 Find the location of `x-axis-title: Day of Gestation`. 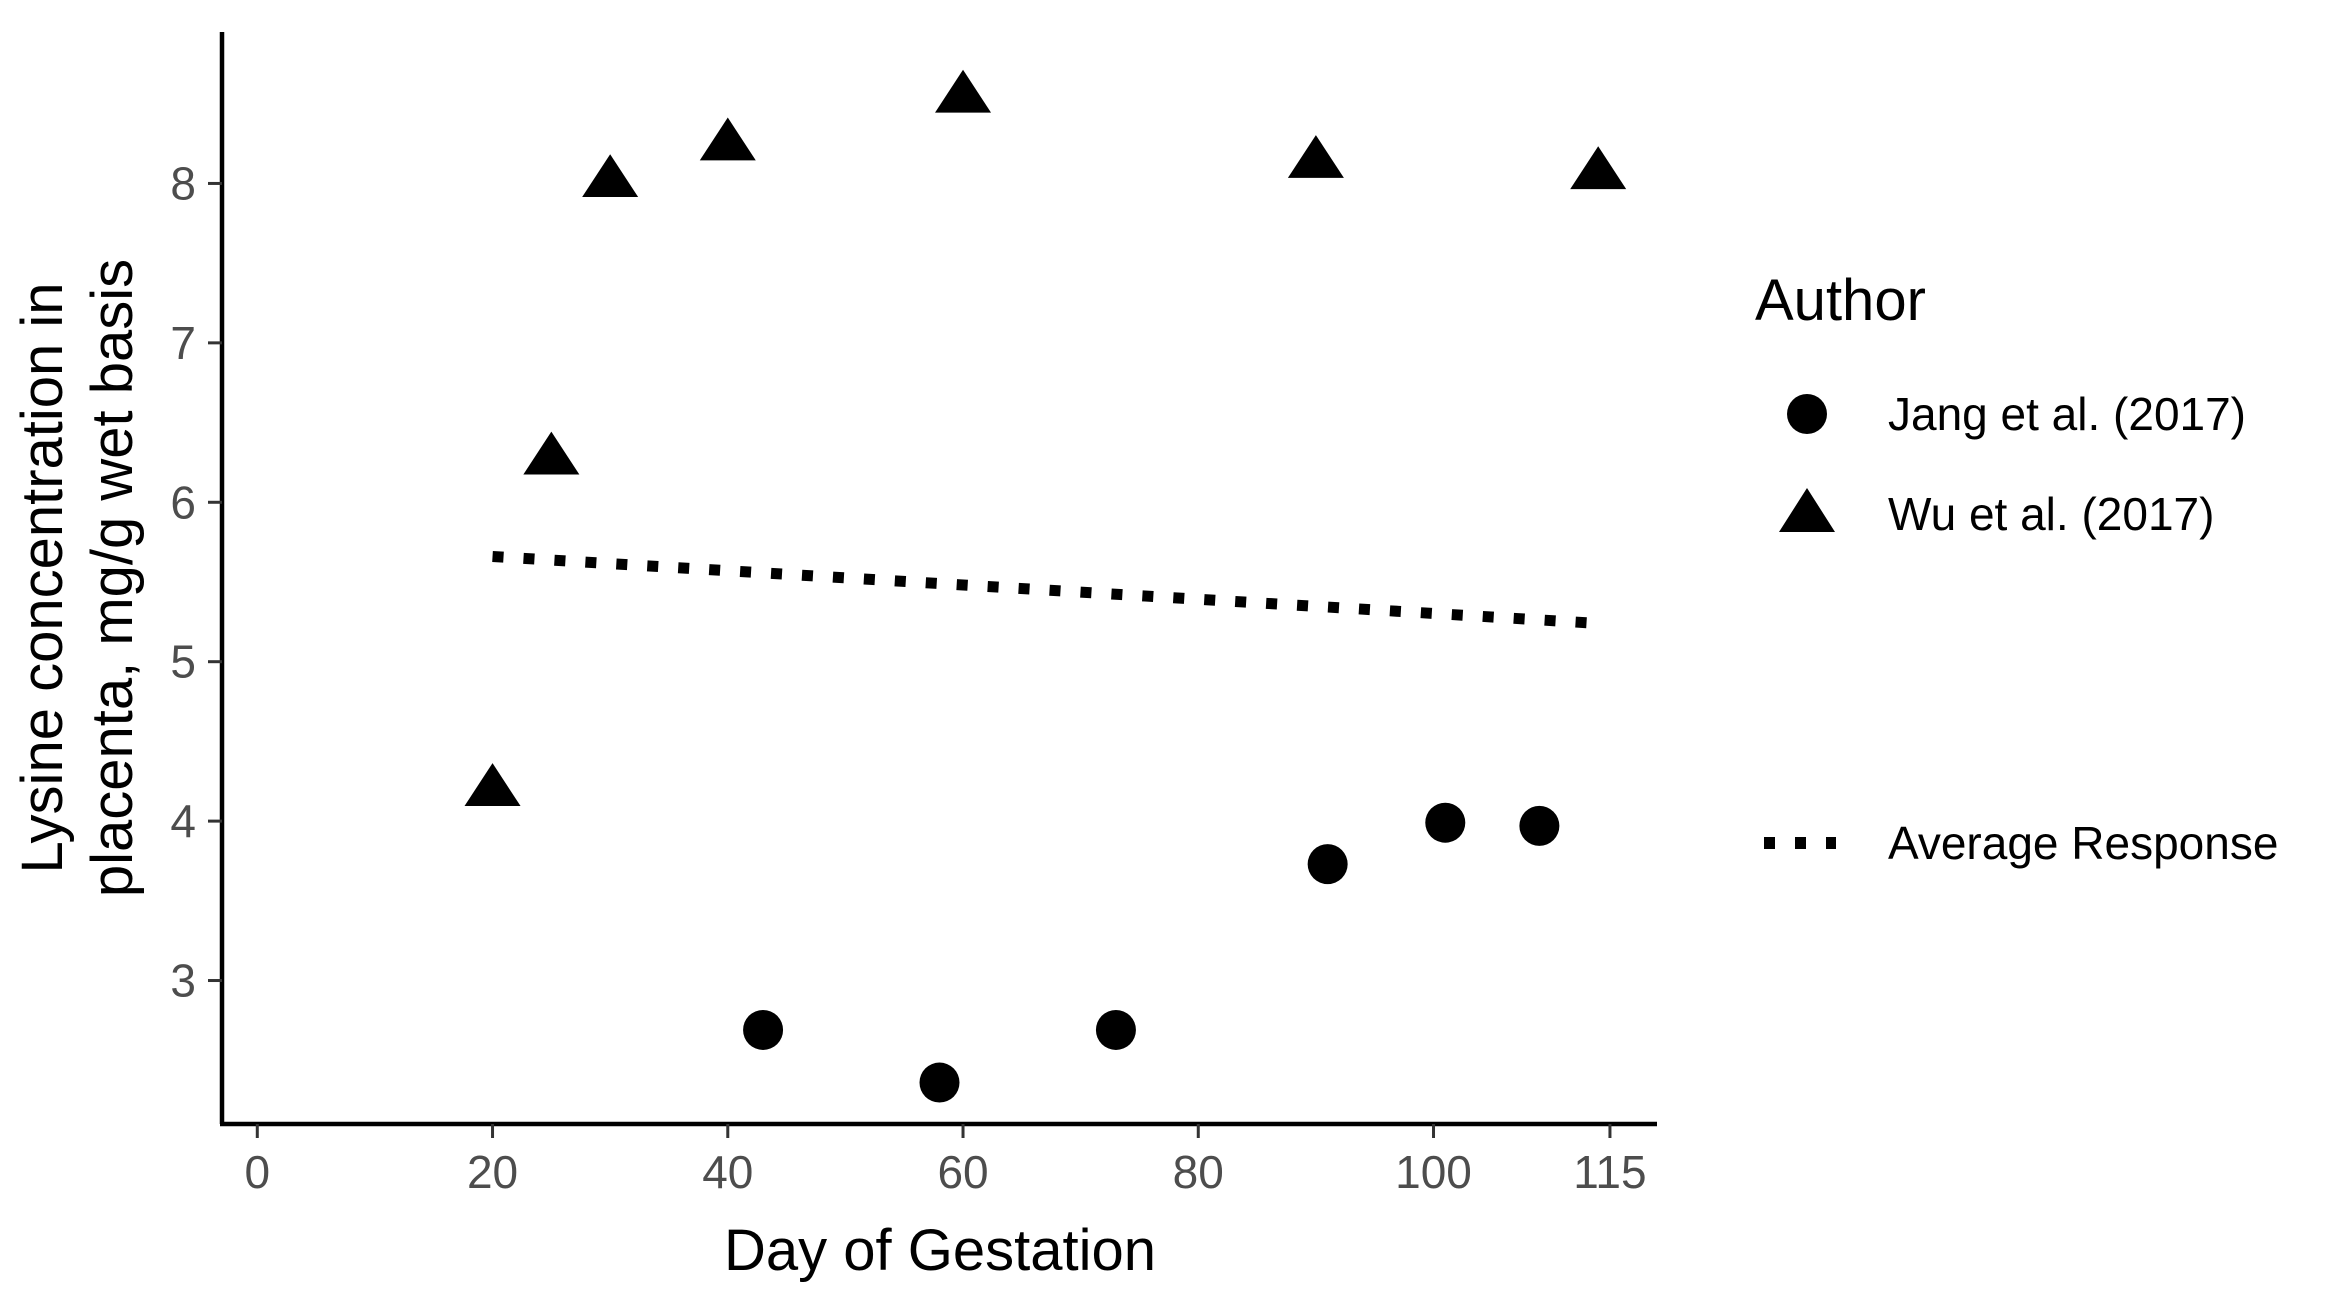

x-axis-title: Day of Gestation is located at coordinates (940, 1250).